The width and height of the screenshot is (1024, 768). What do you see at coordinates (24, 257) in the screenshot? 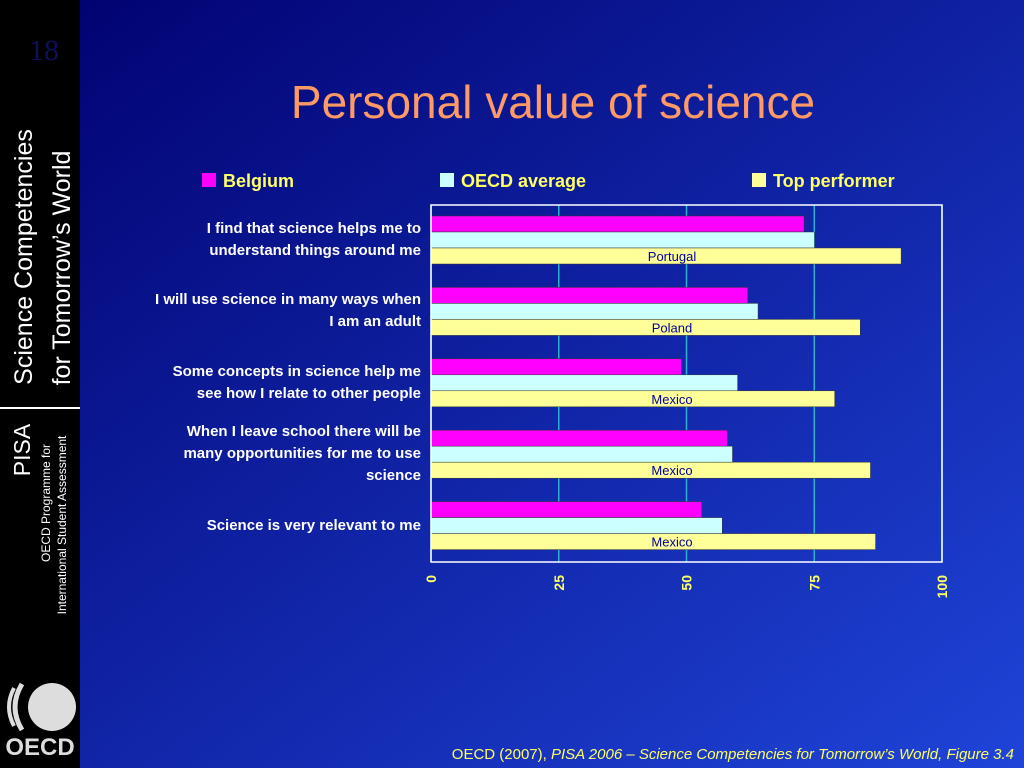
I see `sidebar-title: Science Competencies` at bounding box center [24, 257].